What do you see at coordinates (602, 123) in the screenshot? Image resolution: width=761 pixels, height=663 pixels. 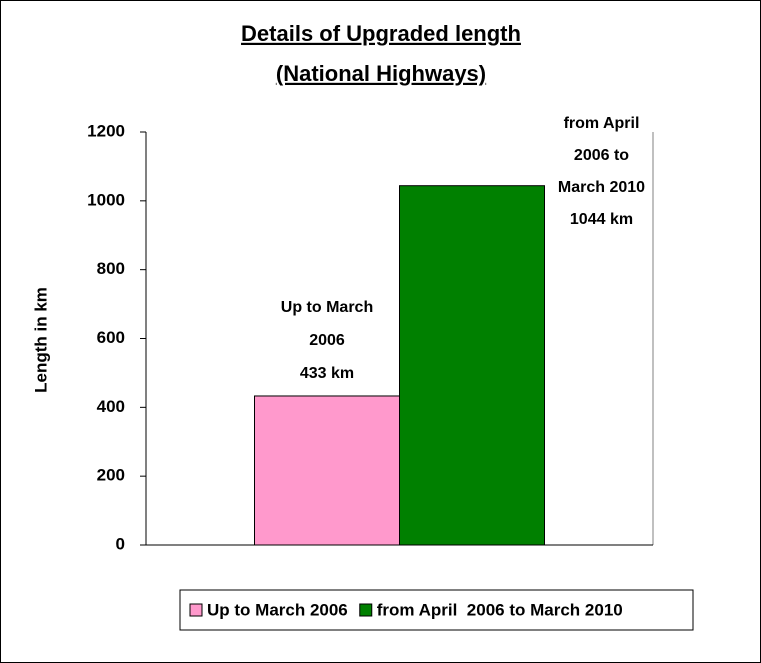 I see `data-label: from April` at bounding box center [602, 123].